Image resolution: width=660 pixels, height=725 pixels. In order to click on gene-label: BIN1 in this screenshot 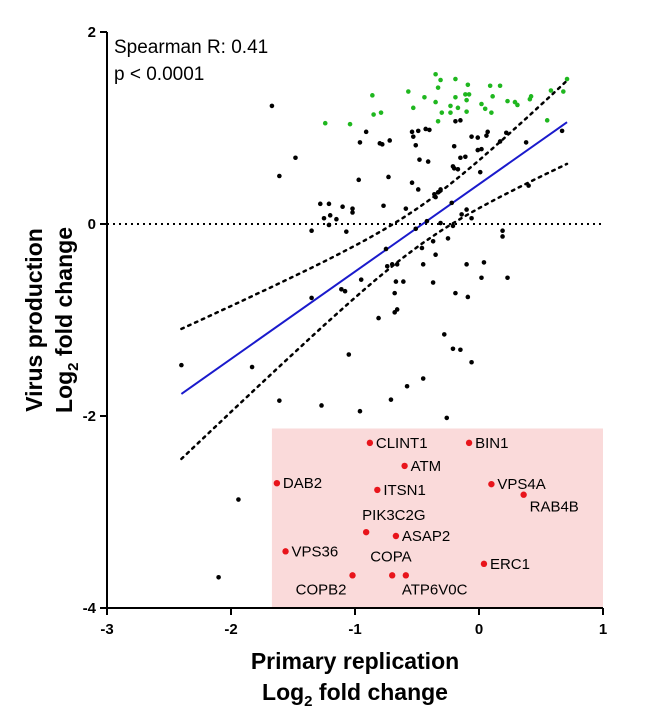, I will do `click(491, 443)`.